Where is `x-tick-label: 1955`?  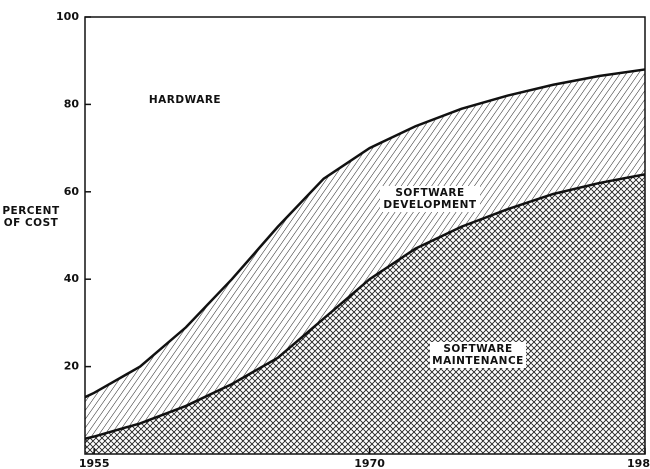 x-tick-label: 1955 is located at coordinates (94, 463).